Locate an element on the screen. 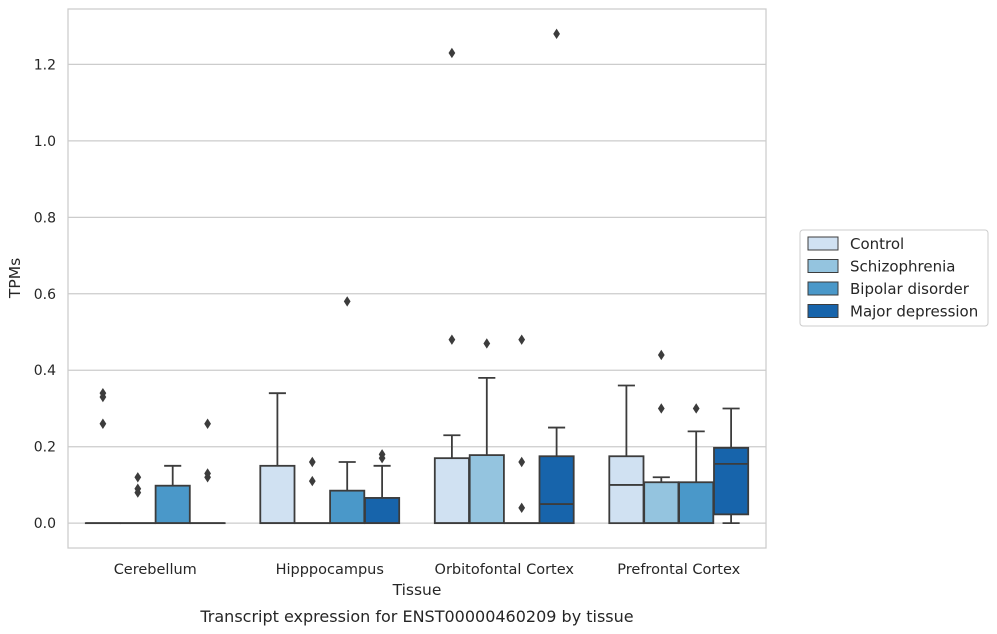  y-tick-label: 0.6 is located at coordinates (45, 295).